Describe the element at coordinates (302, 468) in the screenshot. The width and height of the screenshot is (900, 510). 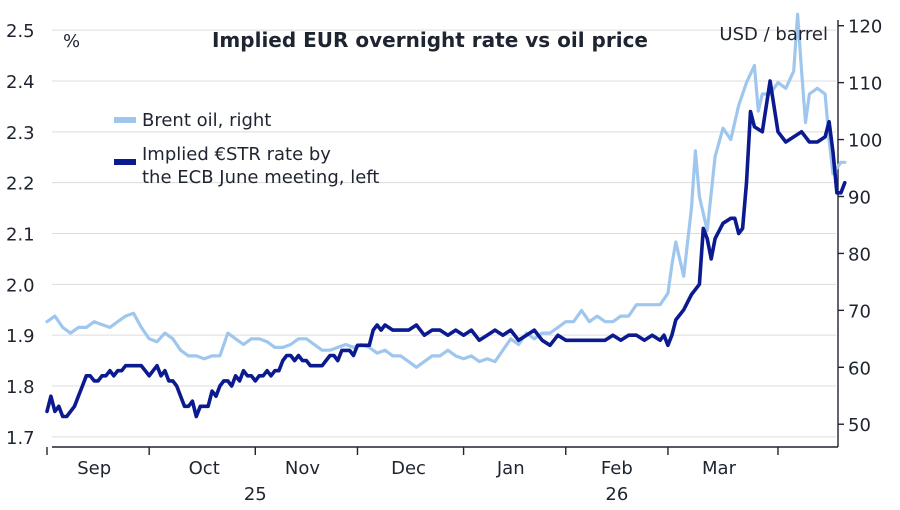
I see `month-label: Nov` at that location.